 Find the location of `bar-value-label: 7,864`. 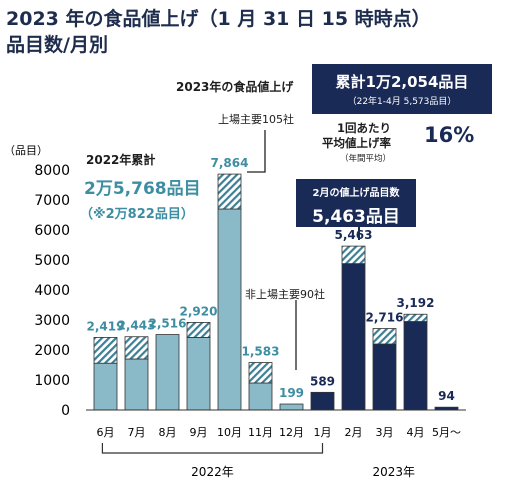

bar-value-label: 7,864 is located at coordinates (230, 163).